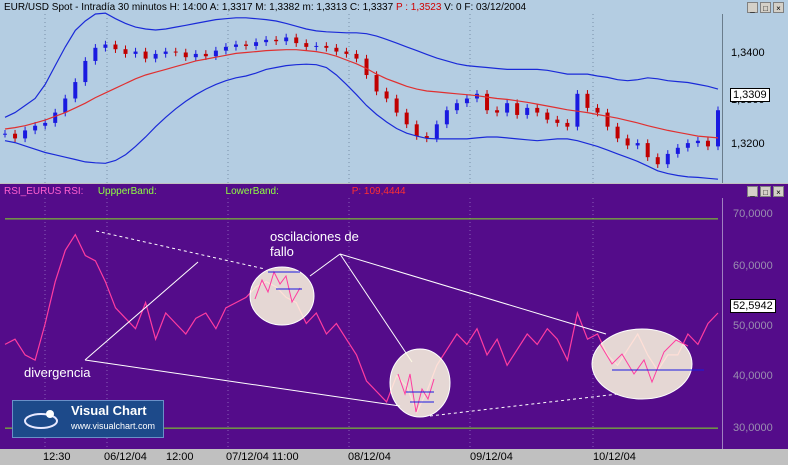  I want to click on x-tick: 07/12/04 11:00, so click(262, 457).